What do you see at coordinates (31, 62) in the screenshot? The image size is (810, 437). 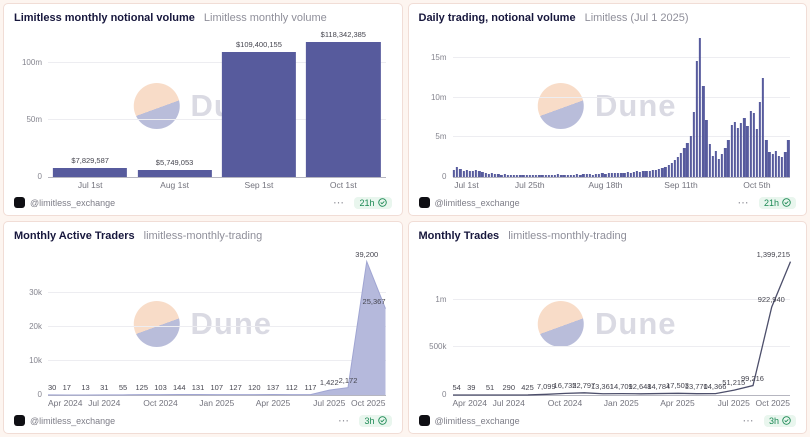 I see `y-axis-label: 100m` at bounding box center [31, 62].